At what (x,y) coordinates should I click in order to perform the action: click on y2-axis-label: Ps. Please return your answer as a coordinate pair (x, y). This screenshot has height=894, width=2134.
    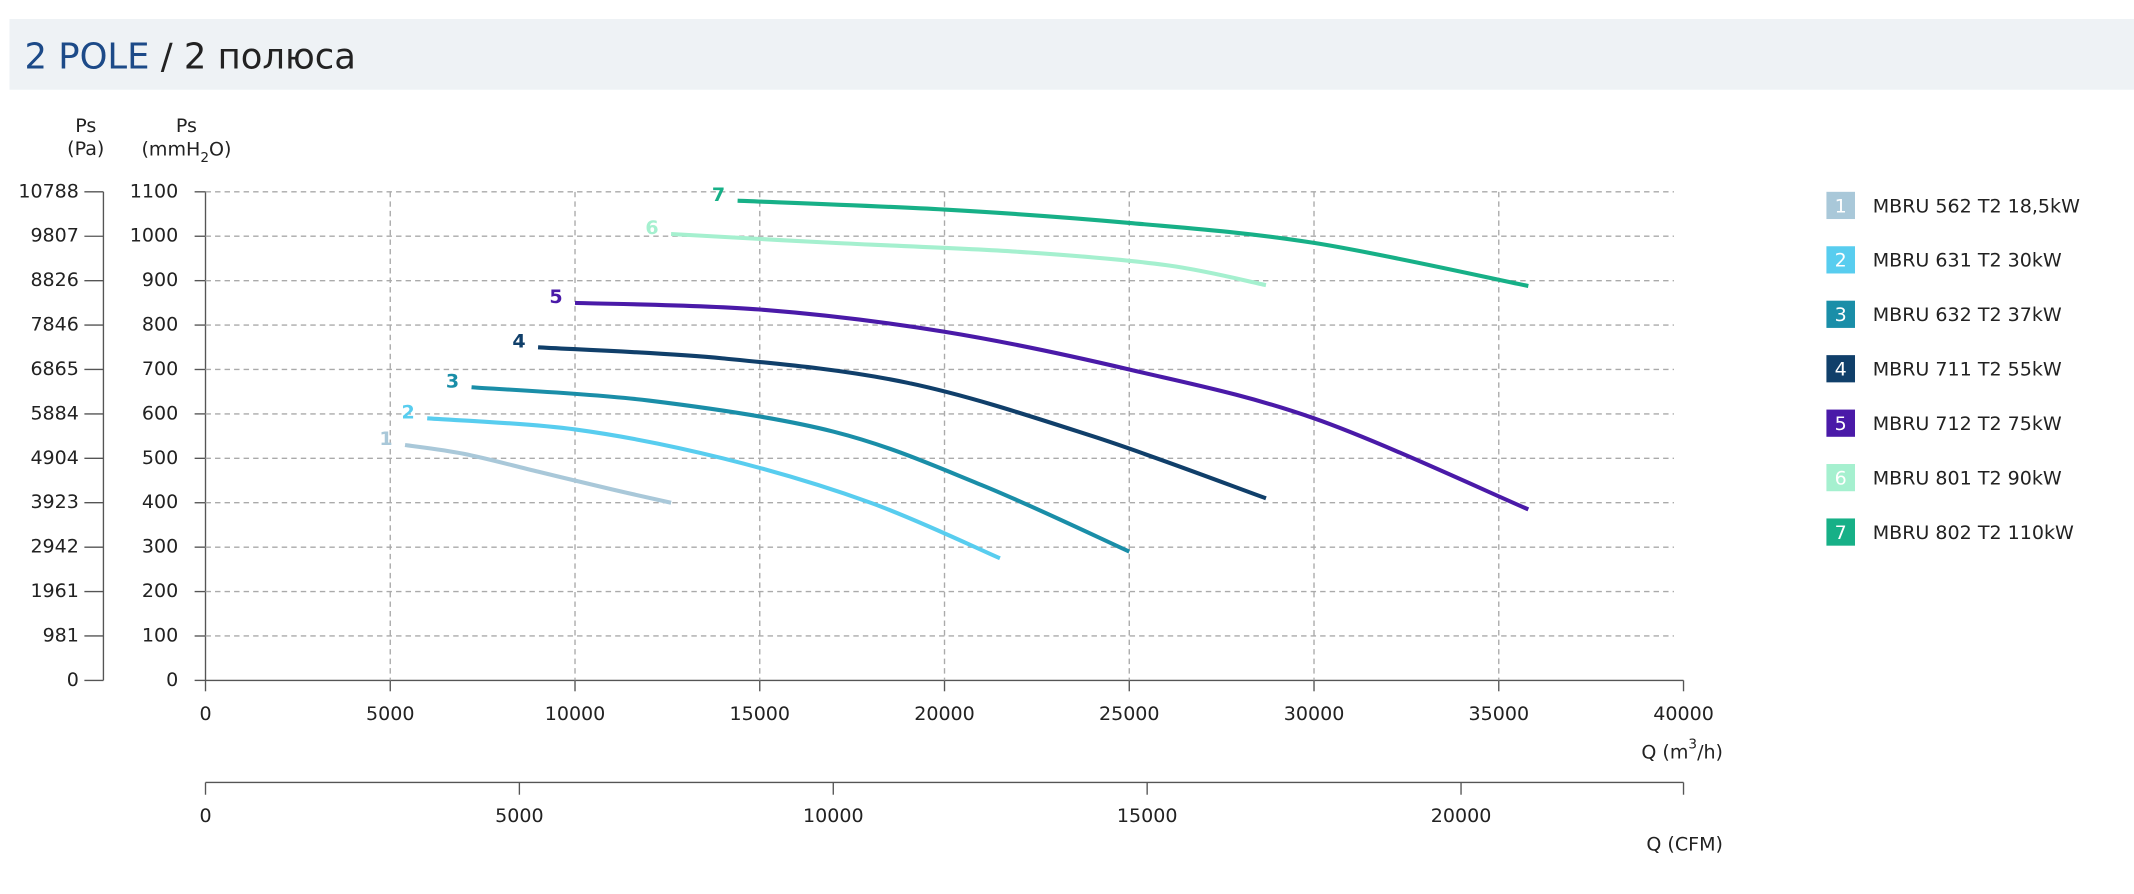
    Looking at the image, I should click on (85, 126).